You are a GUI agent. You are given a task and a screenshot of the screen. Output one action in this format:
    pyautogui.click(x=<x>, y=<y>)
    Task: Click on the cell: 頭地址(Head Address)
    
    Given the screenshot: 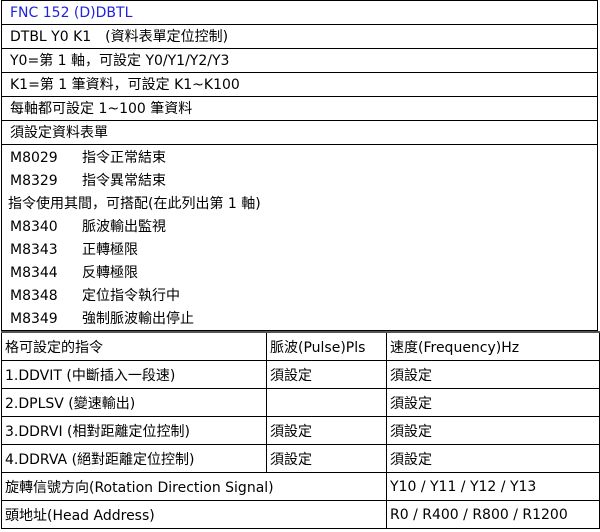 What is the action you would take?
    pyautogui.click(x=194, y=514)
    